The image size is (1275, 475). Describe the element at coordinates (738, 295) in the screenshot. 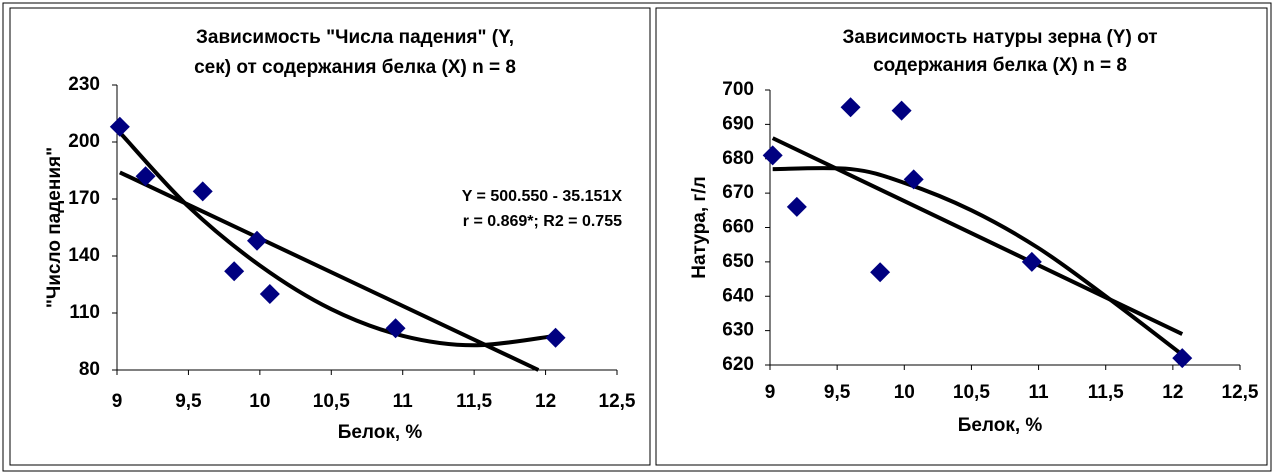

I see `y-tick-label: 640` at that location.